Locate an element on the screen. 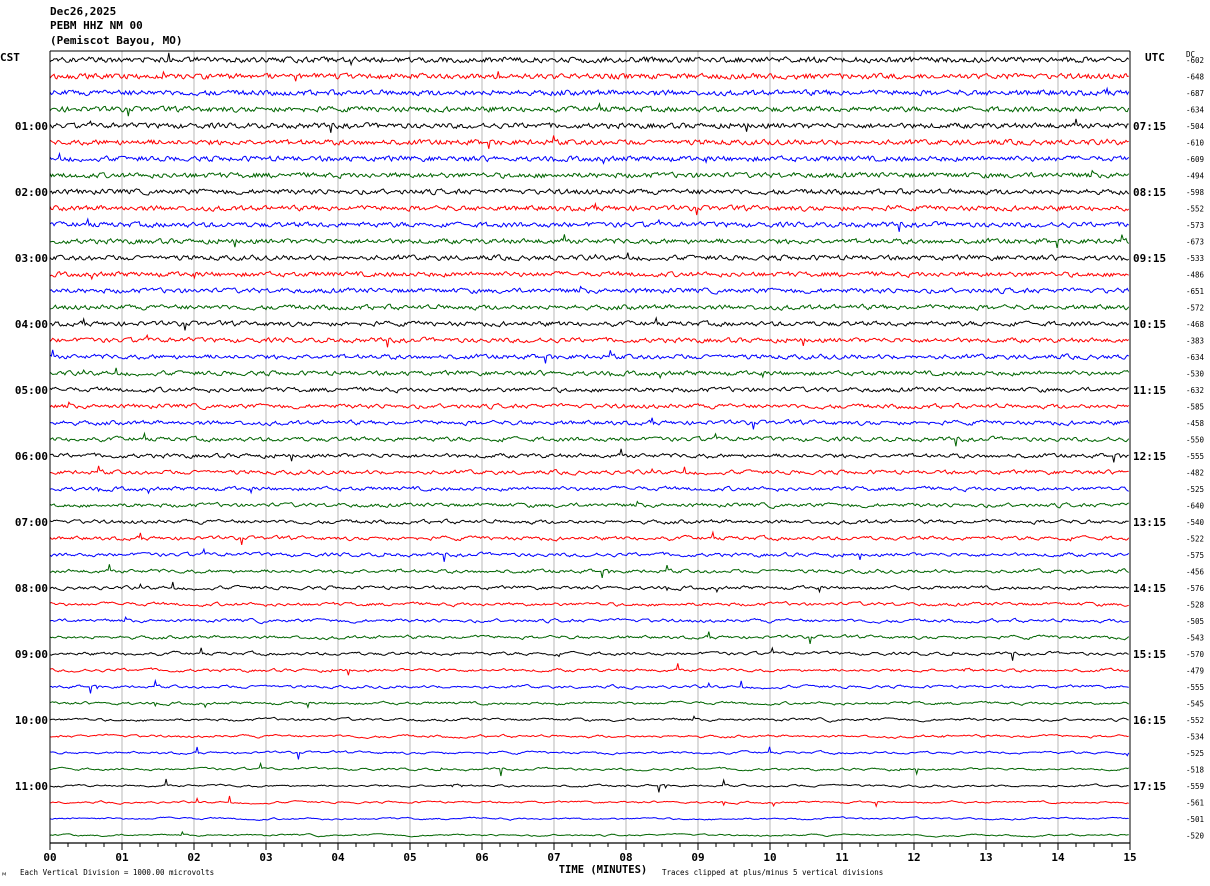 This screenshot has height=886, width=1210. plot-date: Dec26,2025 is located at coordinates (83, 11).